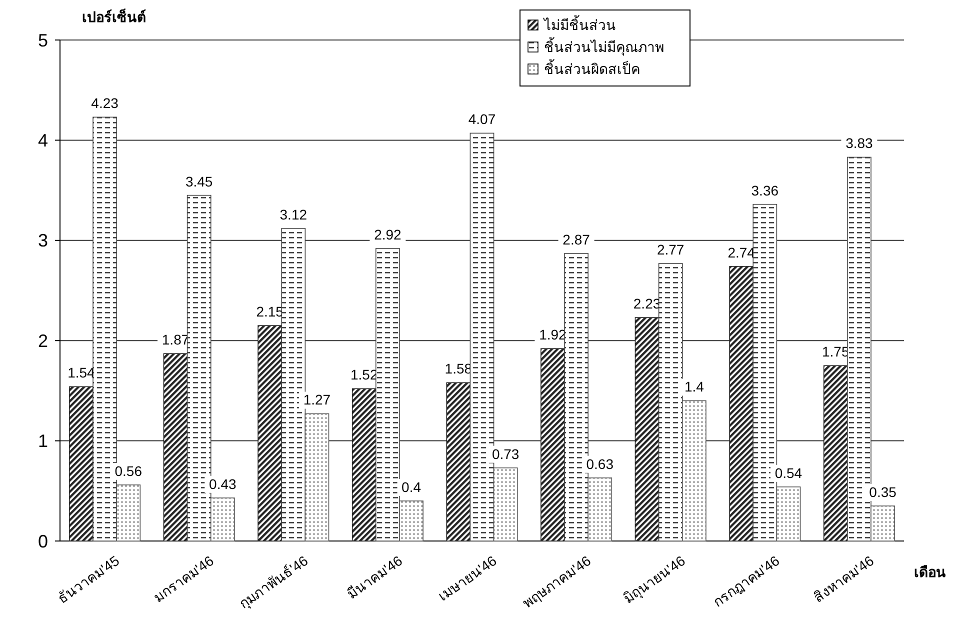 This screenshot has height=641, width=954. Describe the element at coordinates (482, 119) in the screenshot. I see `data-label: 4.07` at that location.